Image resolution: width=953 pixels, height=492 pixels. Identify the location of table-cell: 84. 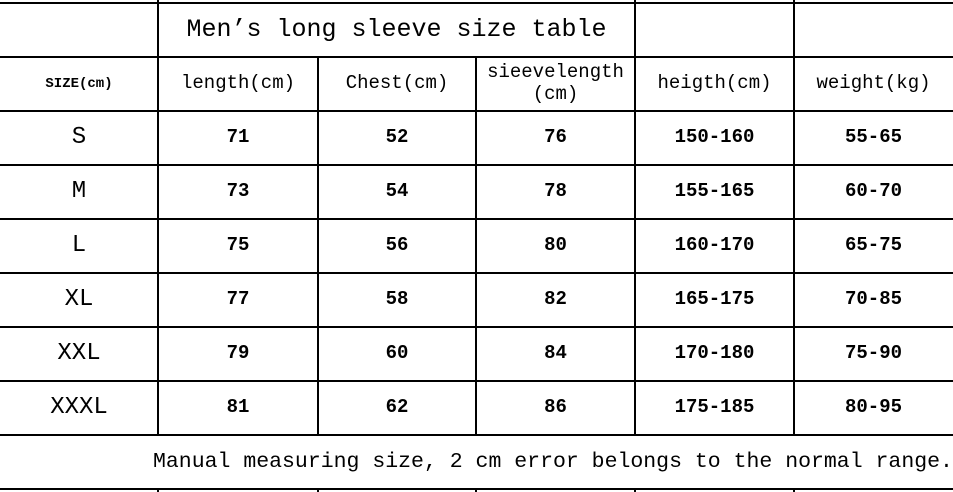
(555, 353).